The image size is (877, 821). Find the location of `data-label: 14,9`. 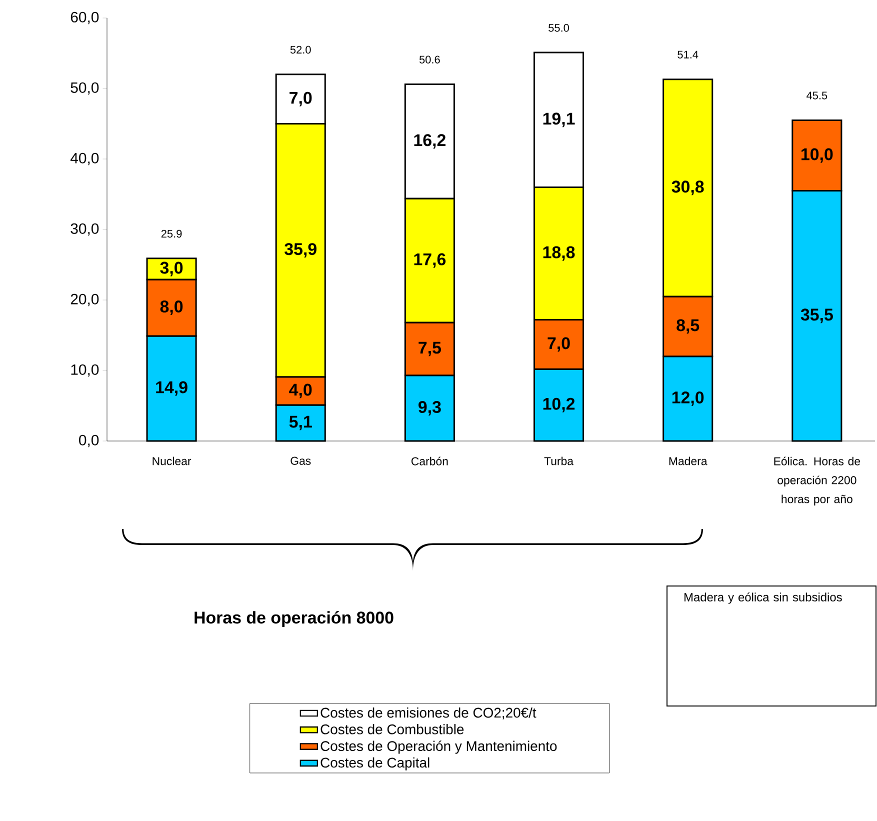

data-label: 14,9 is located at coordinates (172, 388).